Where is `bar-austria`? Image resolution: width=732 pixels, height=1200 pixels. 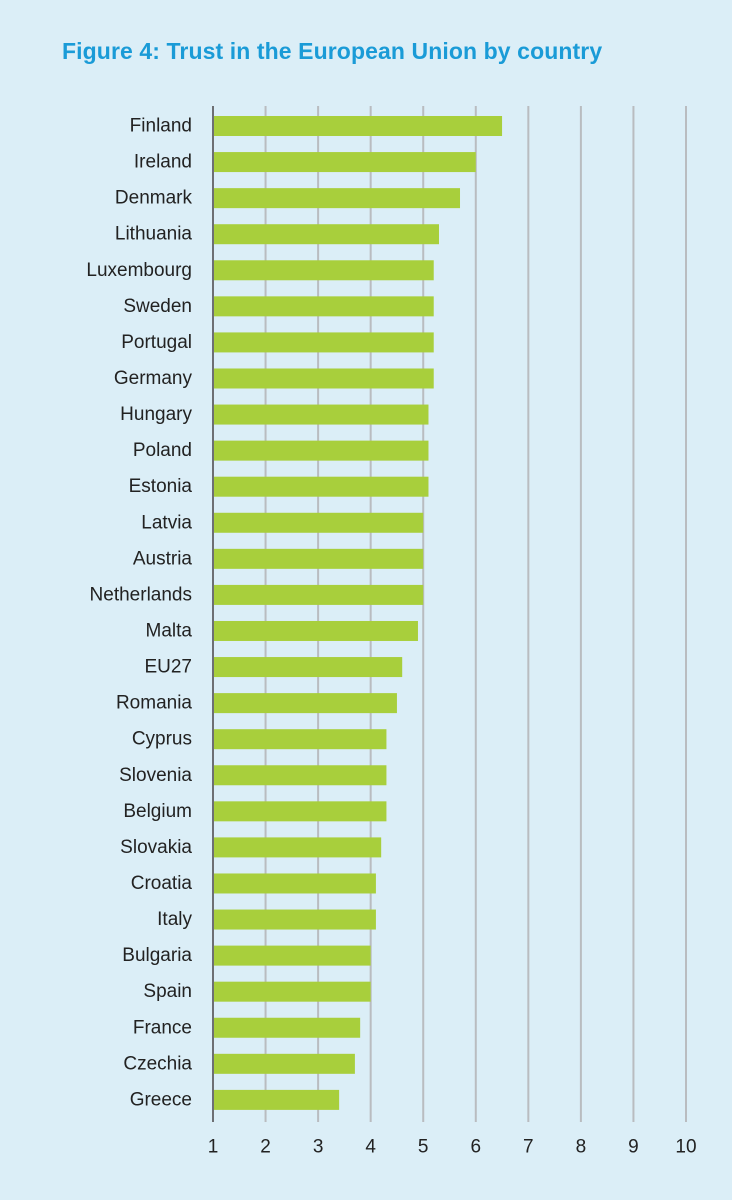
bar-austria is located at coordinates (318, 558).